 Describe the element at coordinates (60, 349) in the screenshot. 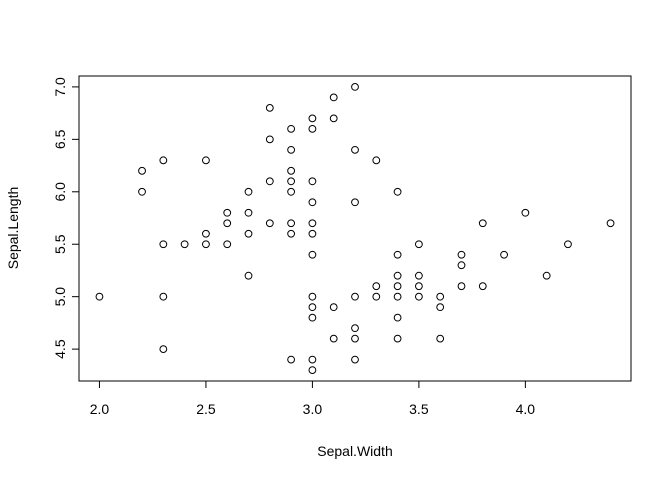

I see `y-tick-label: 4.5` at that location.